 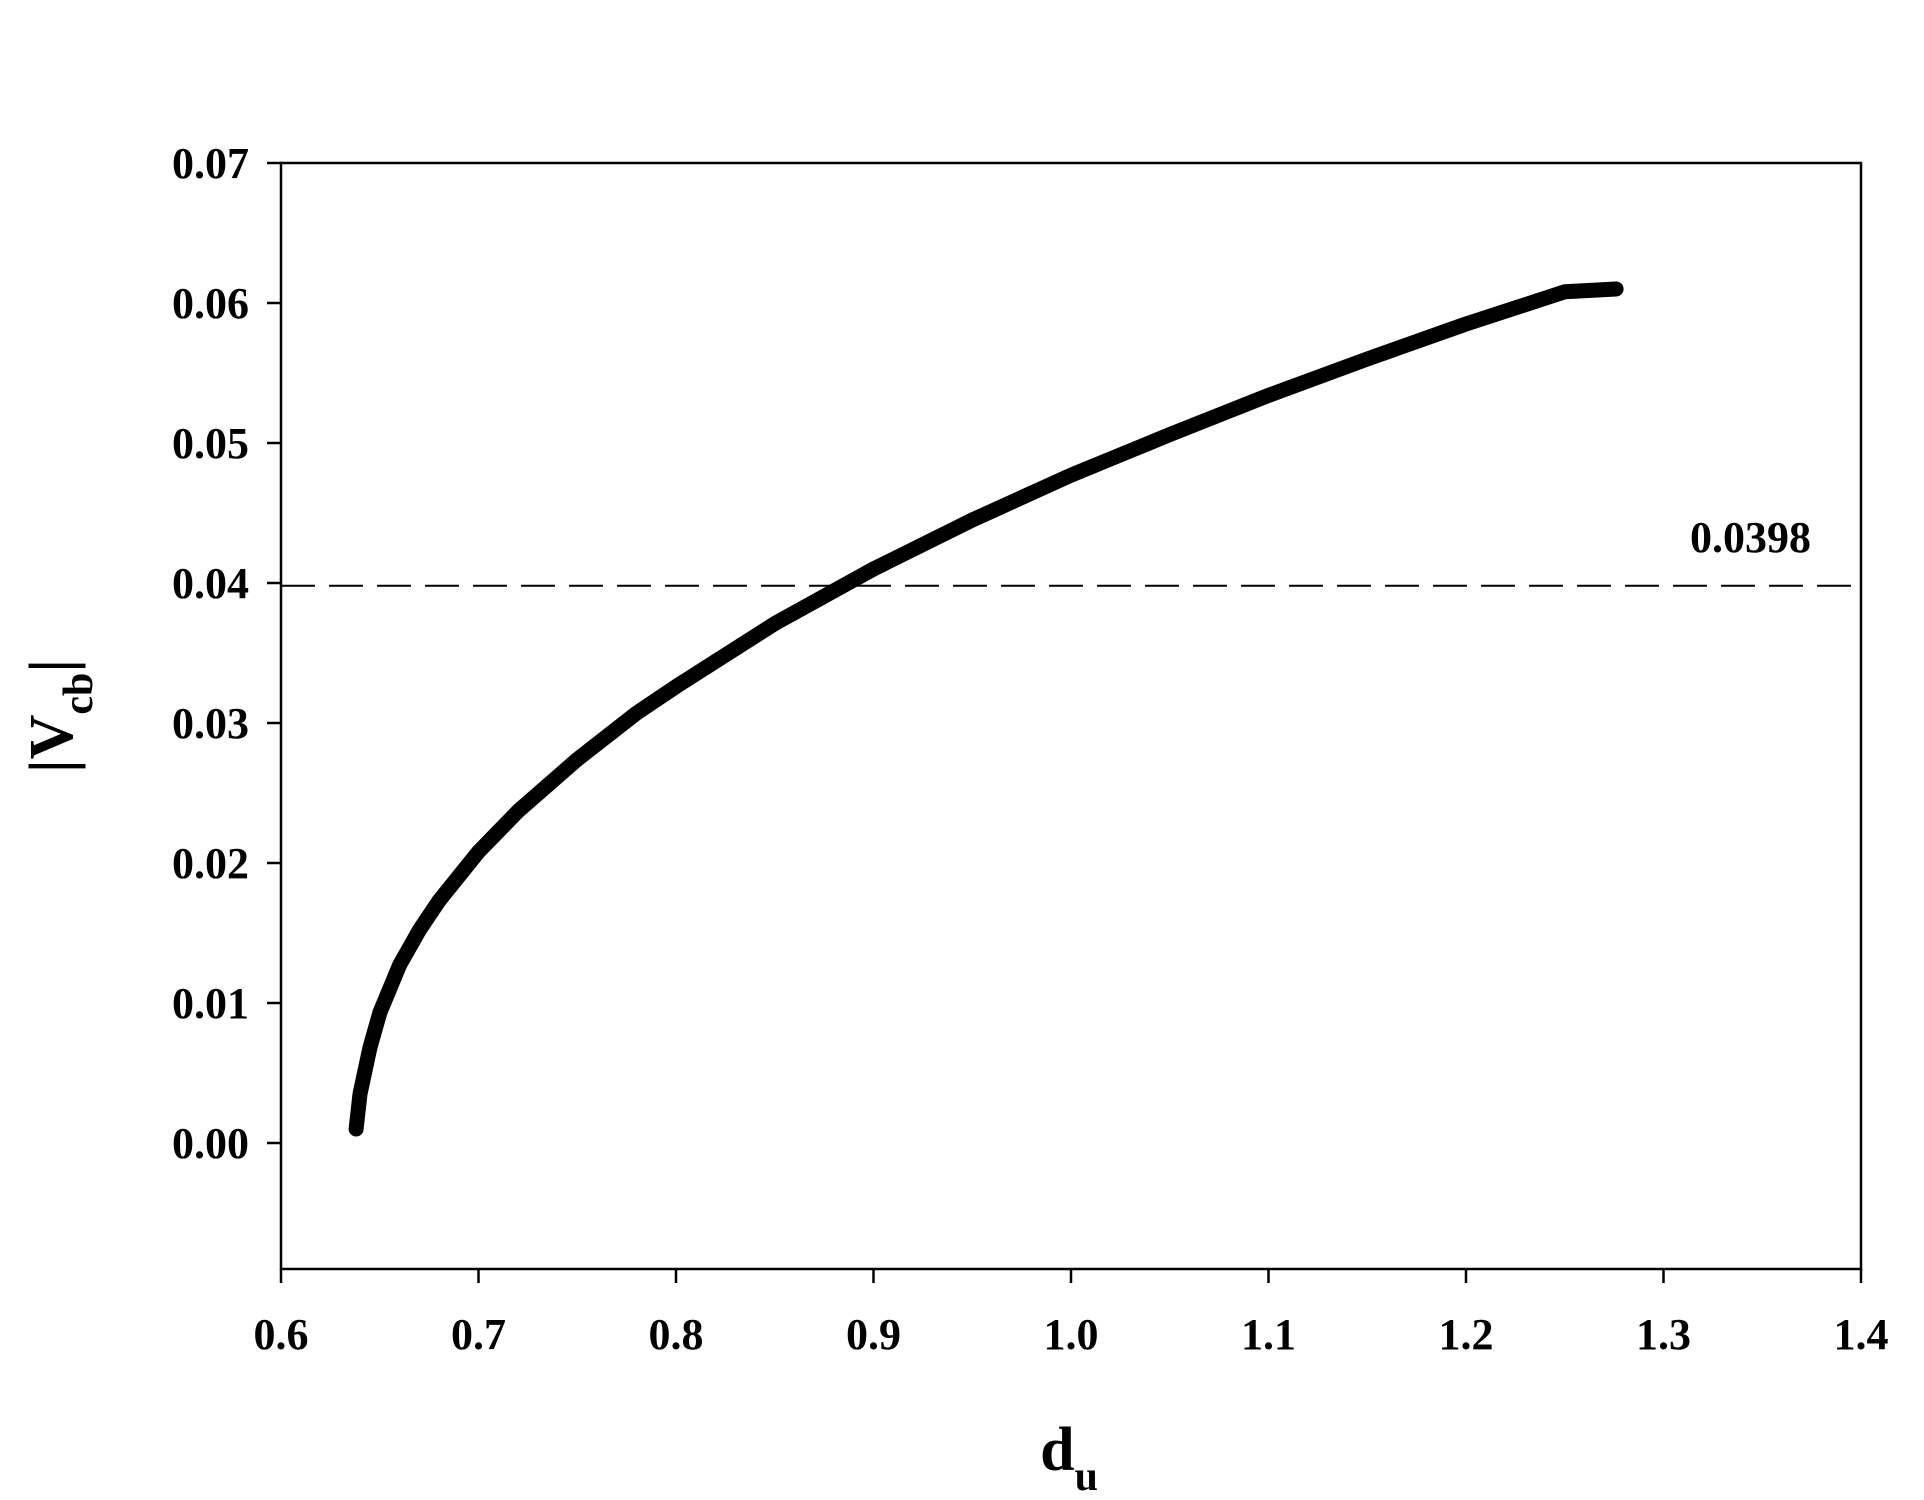 What do you see at coordinates (1071, 1334) in the screenshot?
I see `x-tick-label: 1.0` at bounding box center [1071, 1334].